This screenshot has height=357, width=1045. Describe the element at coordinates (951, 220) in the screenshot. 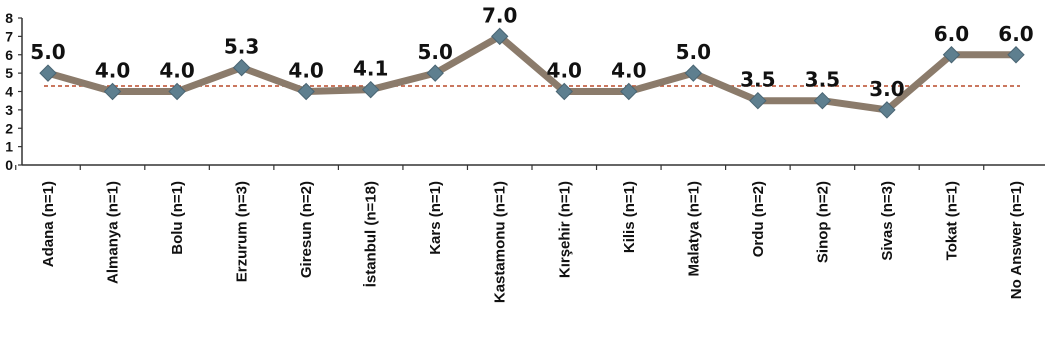

I see `x-tick-label: Tokat (n=1)` at that location.